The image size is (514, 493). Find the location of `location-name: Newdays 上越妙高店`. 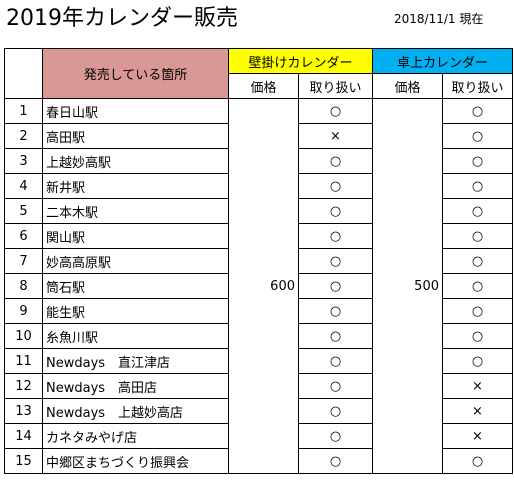

location-name: Newdays 上越妙高店 is located at coordinates (135, 411).